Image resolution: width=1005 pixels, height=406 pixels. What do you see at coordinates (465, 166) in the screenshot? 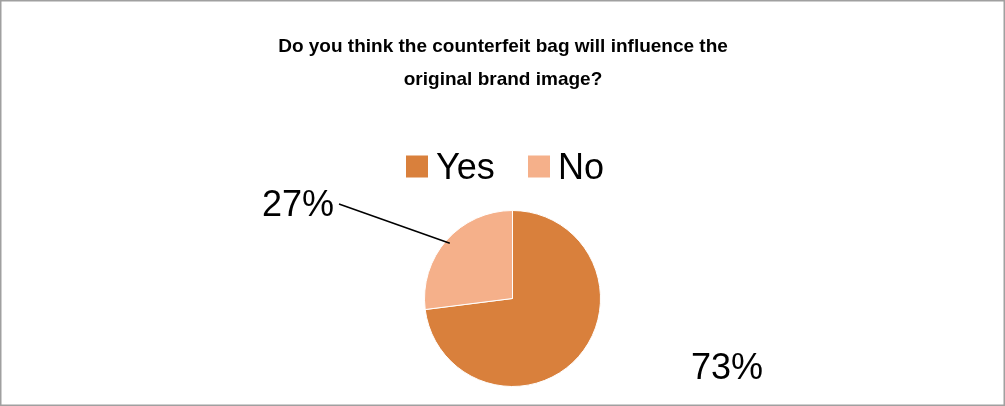
I see `legend-label: Yes` at bounding box center [465, 166].